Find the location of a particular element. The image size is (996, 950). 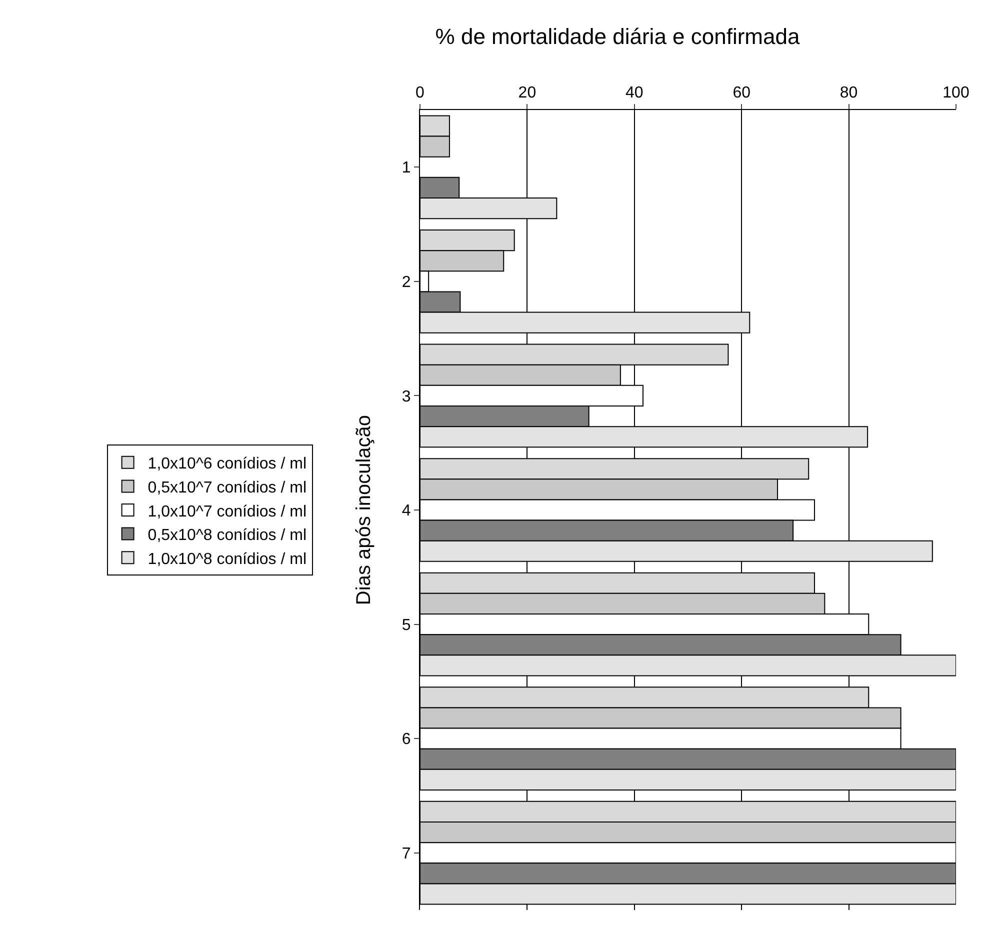

y-tick-label: 4 is located at coordinates (406, 511).